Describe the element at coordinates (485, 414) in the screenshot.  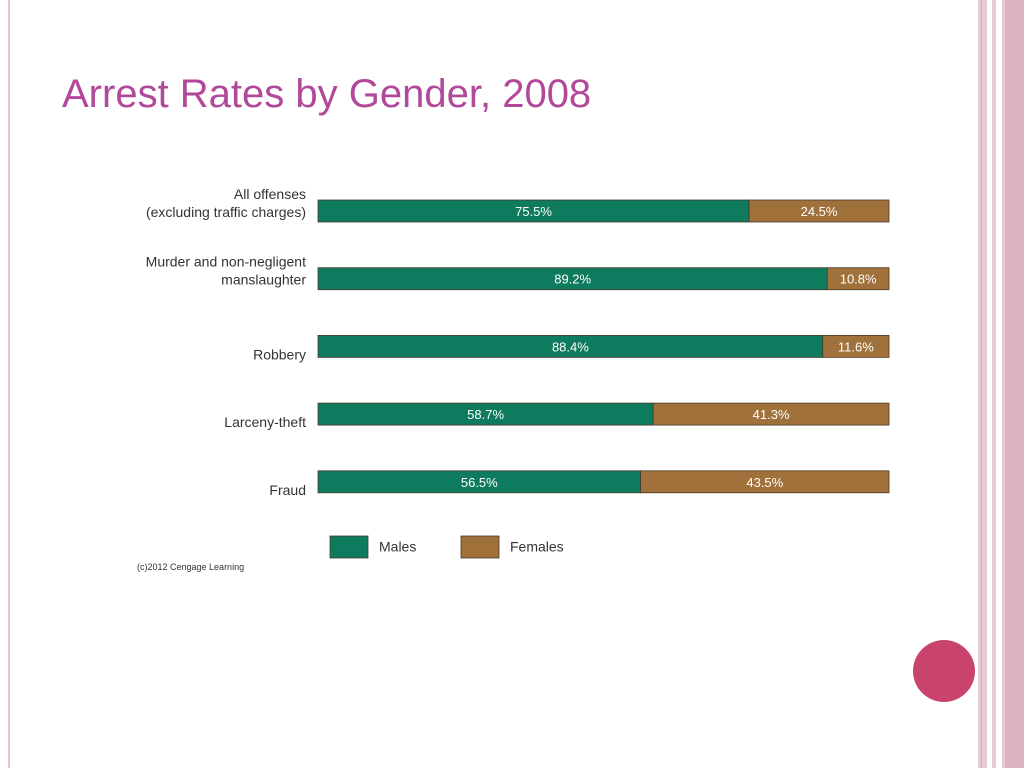
I see `data-label-males: 58.7%` at that location.